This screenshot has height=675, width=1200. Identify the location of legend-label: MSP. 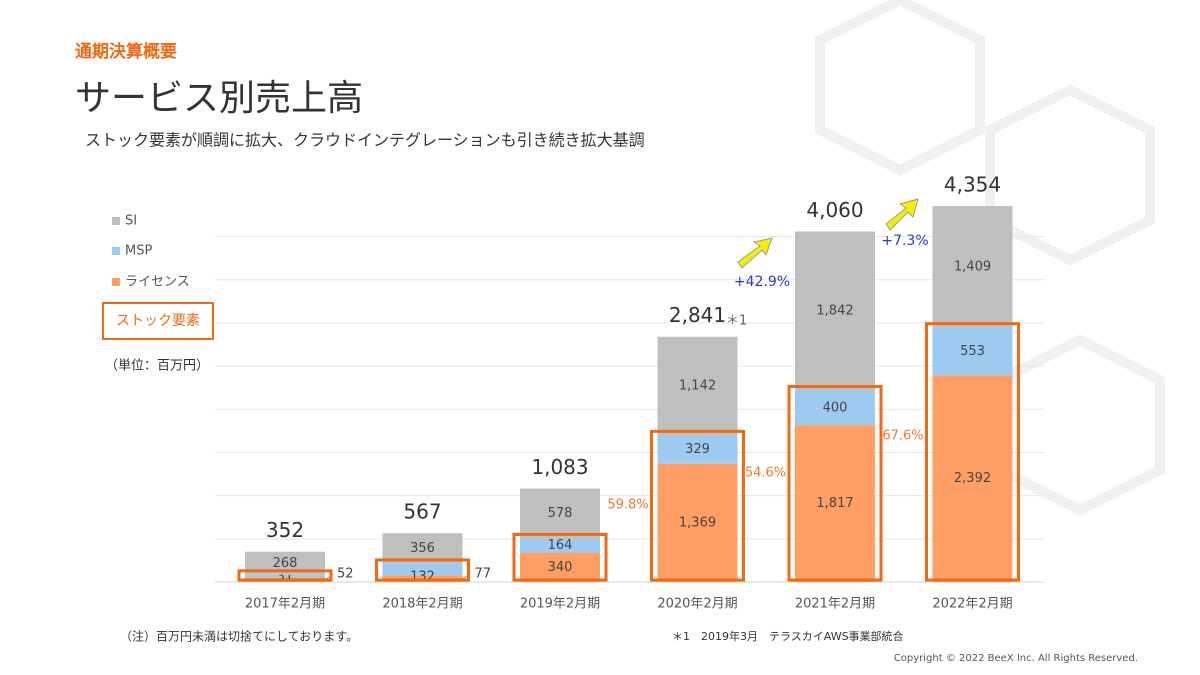
(138, 251).